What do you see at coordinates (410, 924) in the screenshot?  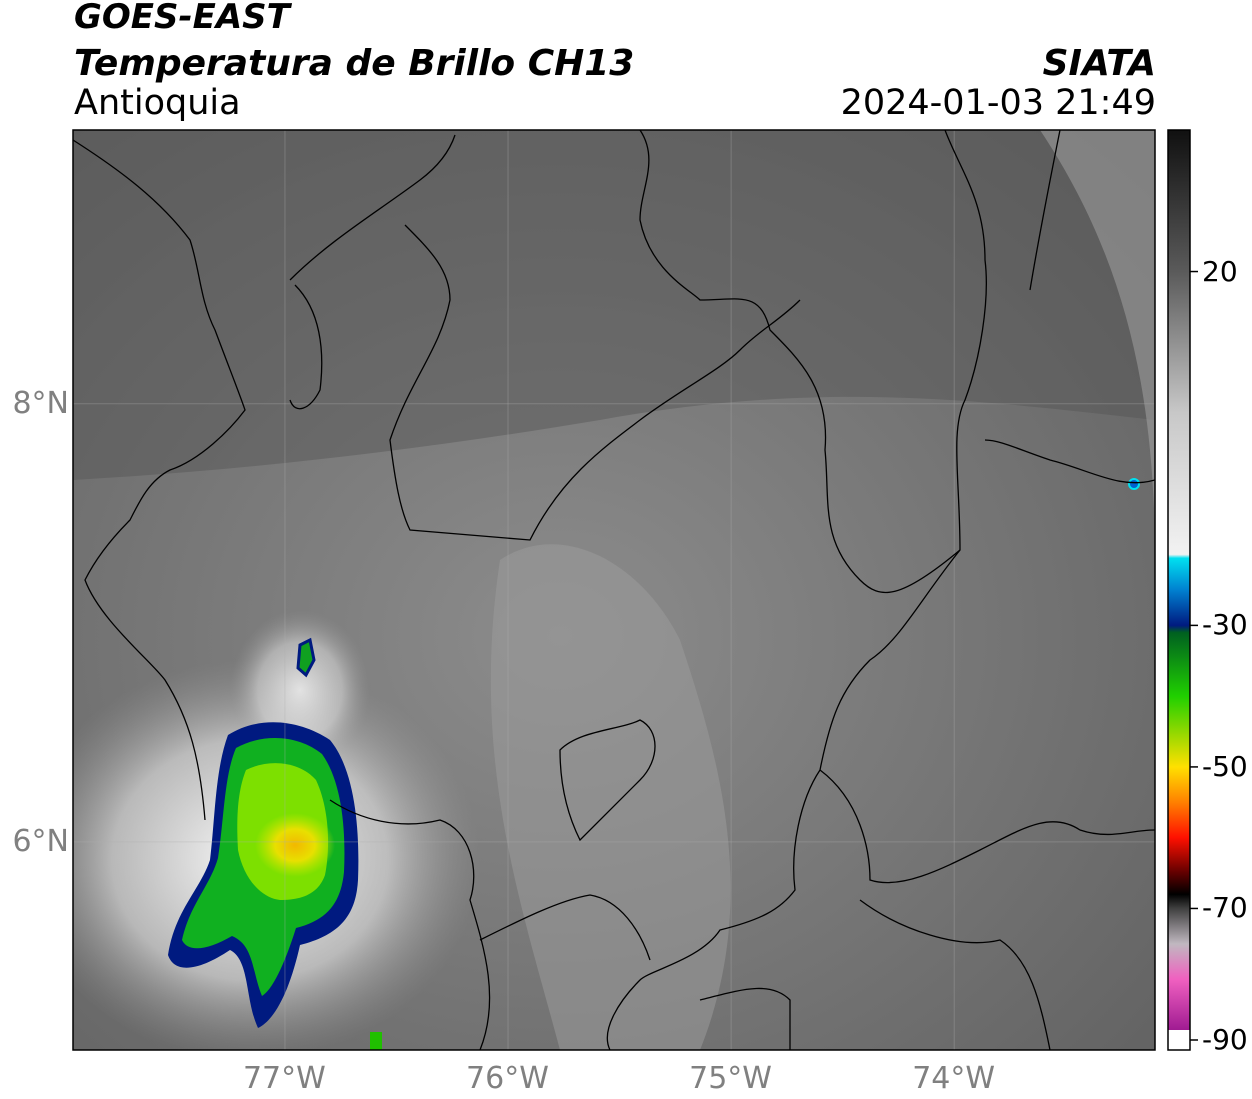 I see `antioquia-south-west-border` at bounding box center [410, 924].